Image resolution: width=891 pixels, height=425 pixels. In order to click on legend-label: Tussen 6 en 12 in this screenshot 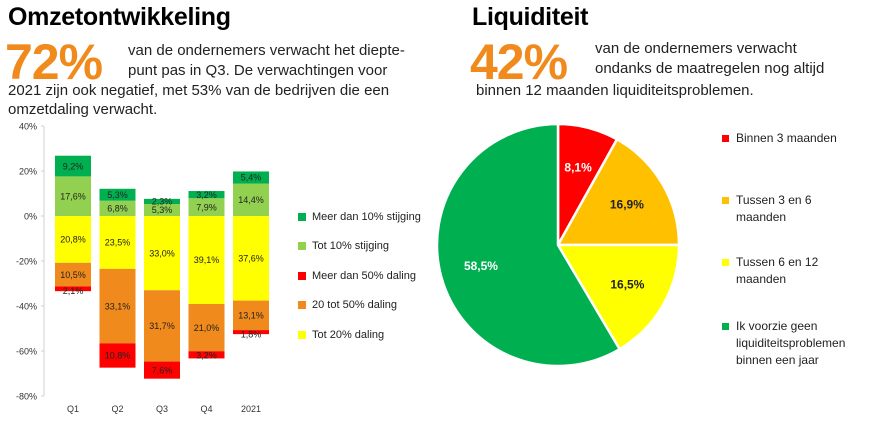, I will do `click(777, 262)`.